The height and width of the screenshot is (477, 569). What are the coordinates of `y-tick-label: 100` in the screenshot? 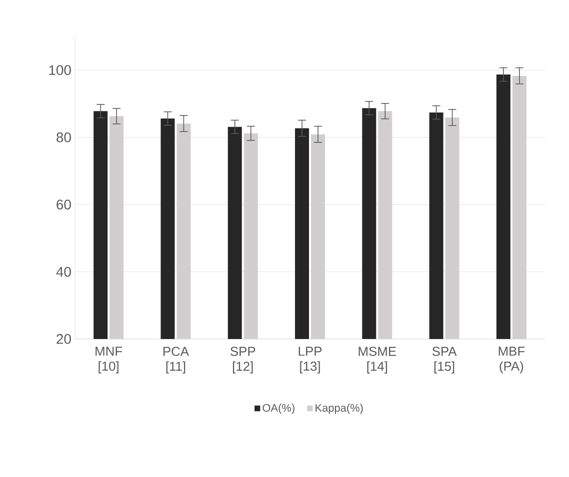 It's located at (60, 70).